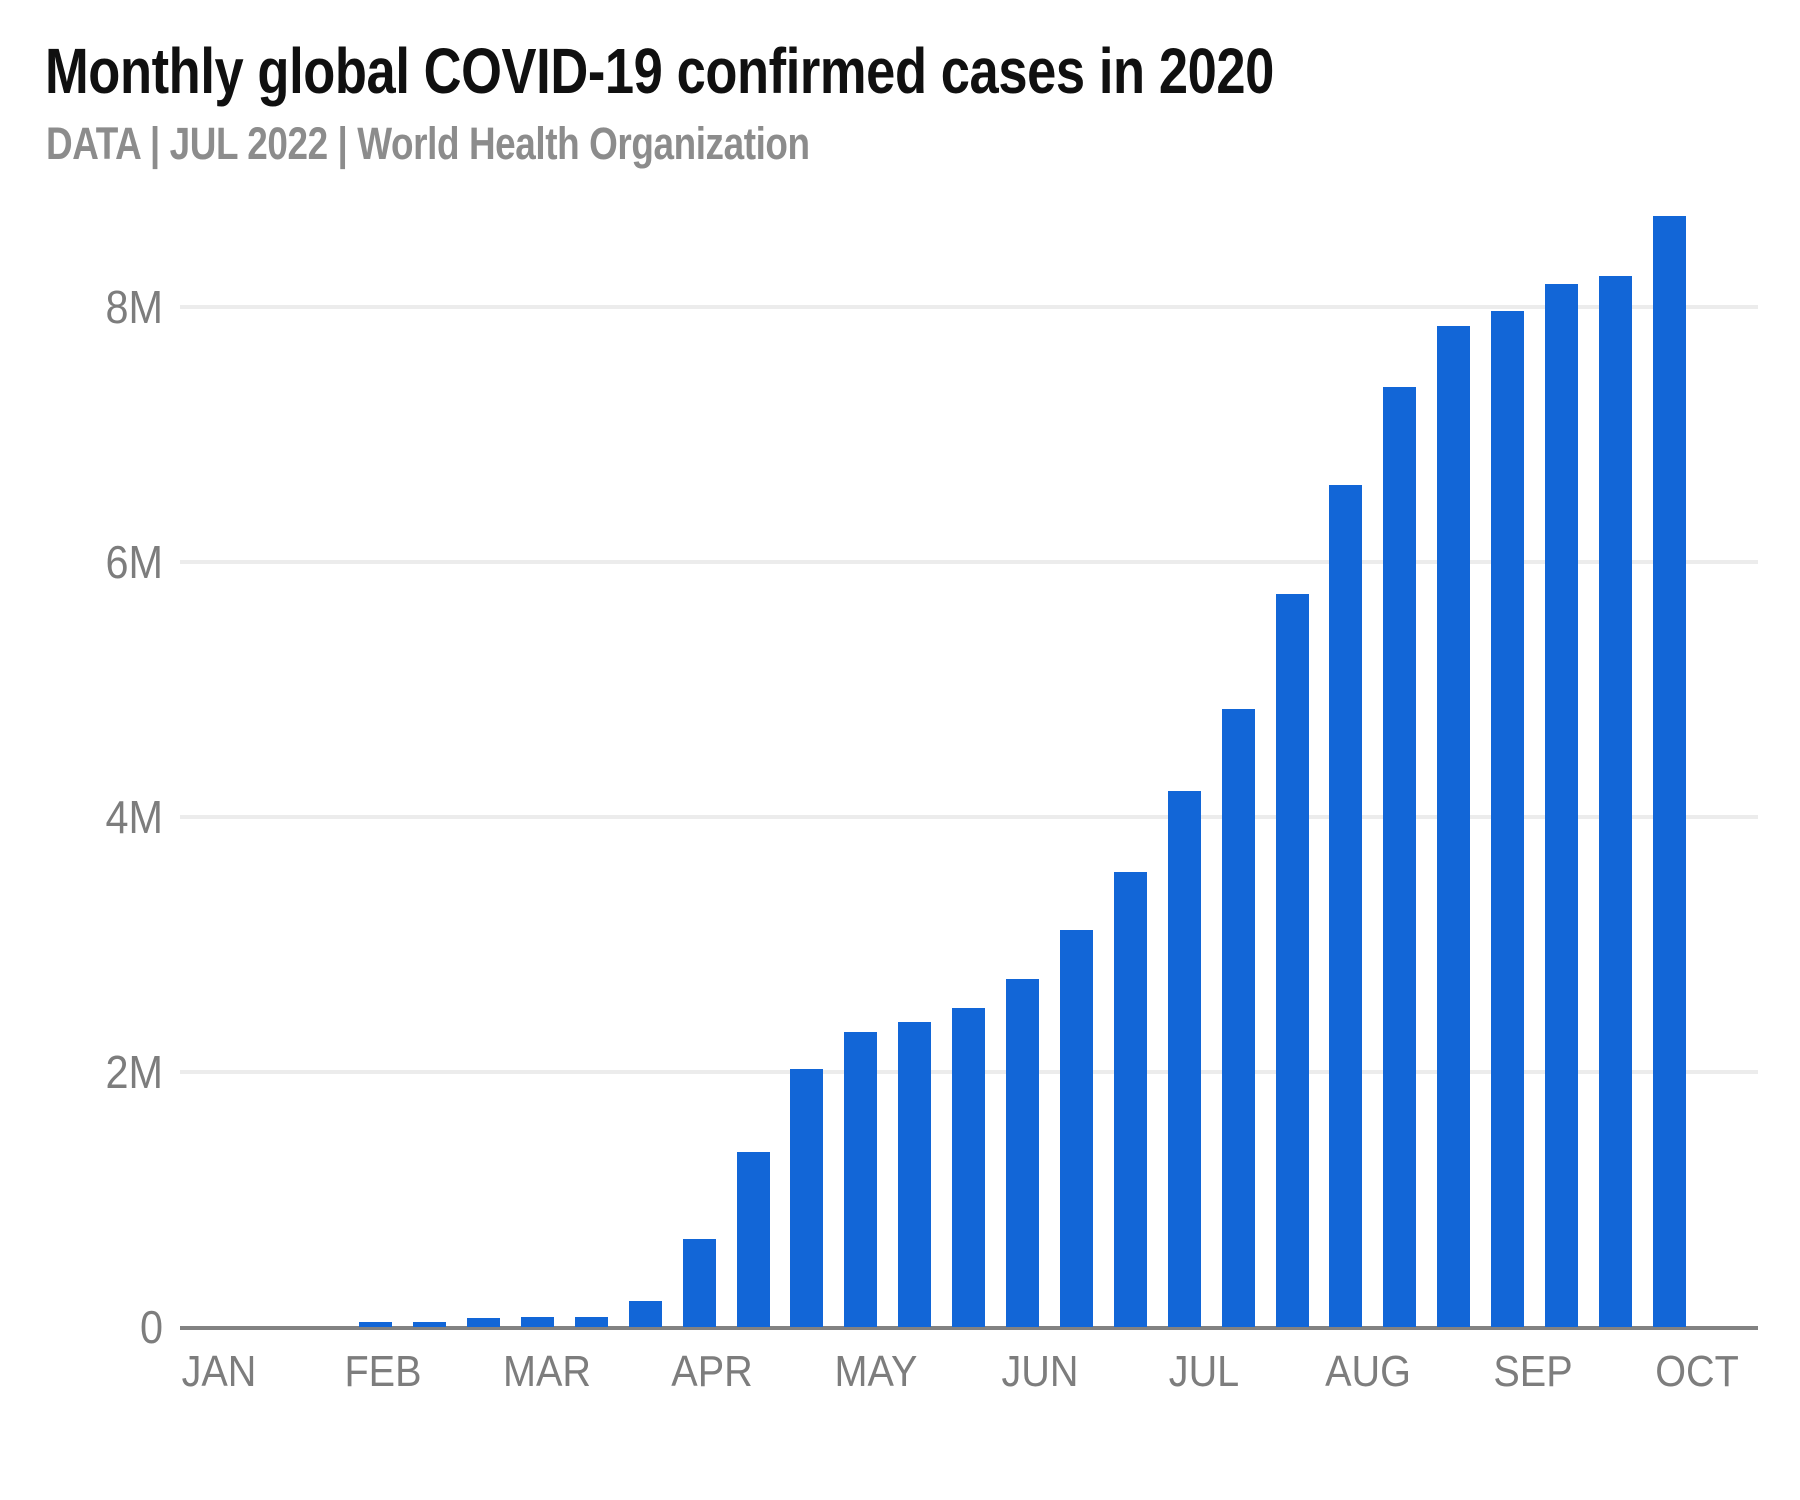 Image resolution: width=1800 pixels, height=1500 pixels. What do you see at coordinates (134, 307) in the screenshot?
I see `y-tick-label-8m: 8M` at bounding box center [134, 307].